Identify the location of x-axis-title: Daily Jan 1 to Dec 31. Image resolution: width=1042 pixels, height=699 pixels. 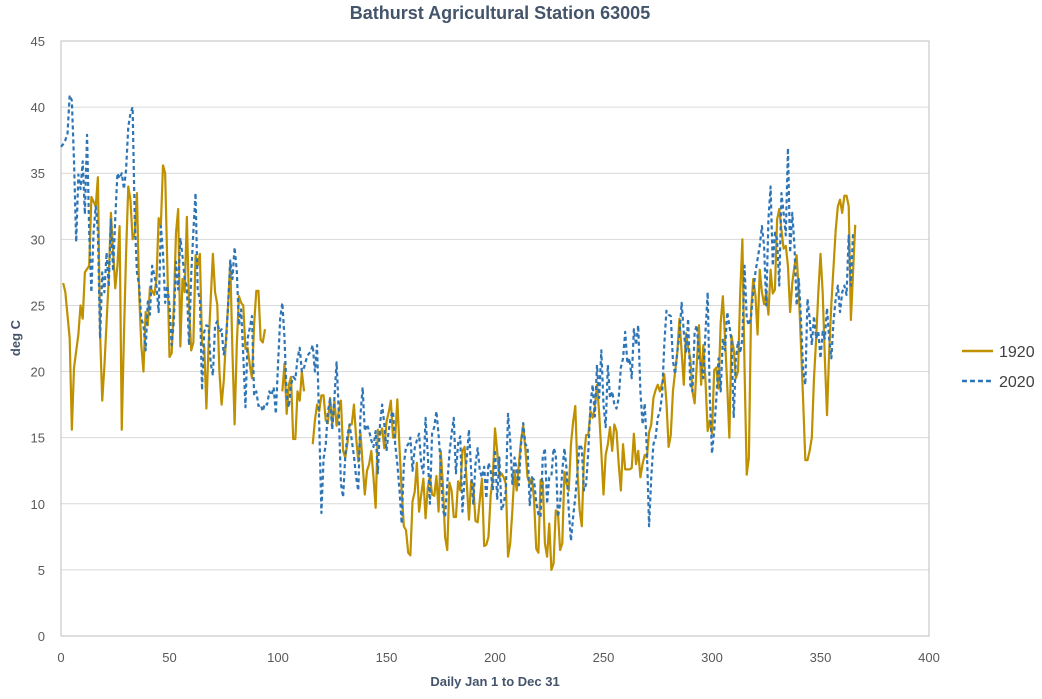
(494, 681).